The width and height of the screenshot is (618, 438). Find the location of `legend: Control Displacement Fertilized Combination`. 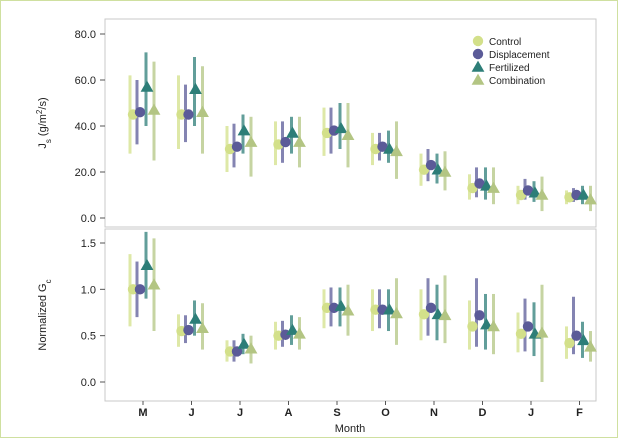

legend: Control Displacement Fertilized Combination is located at coordinates (510, 61).